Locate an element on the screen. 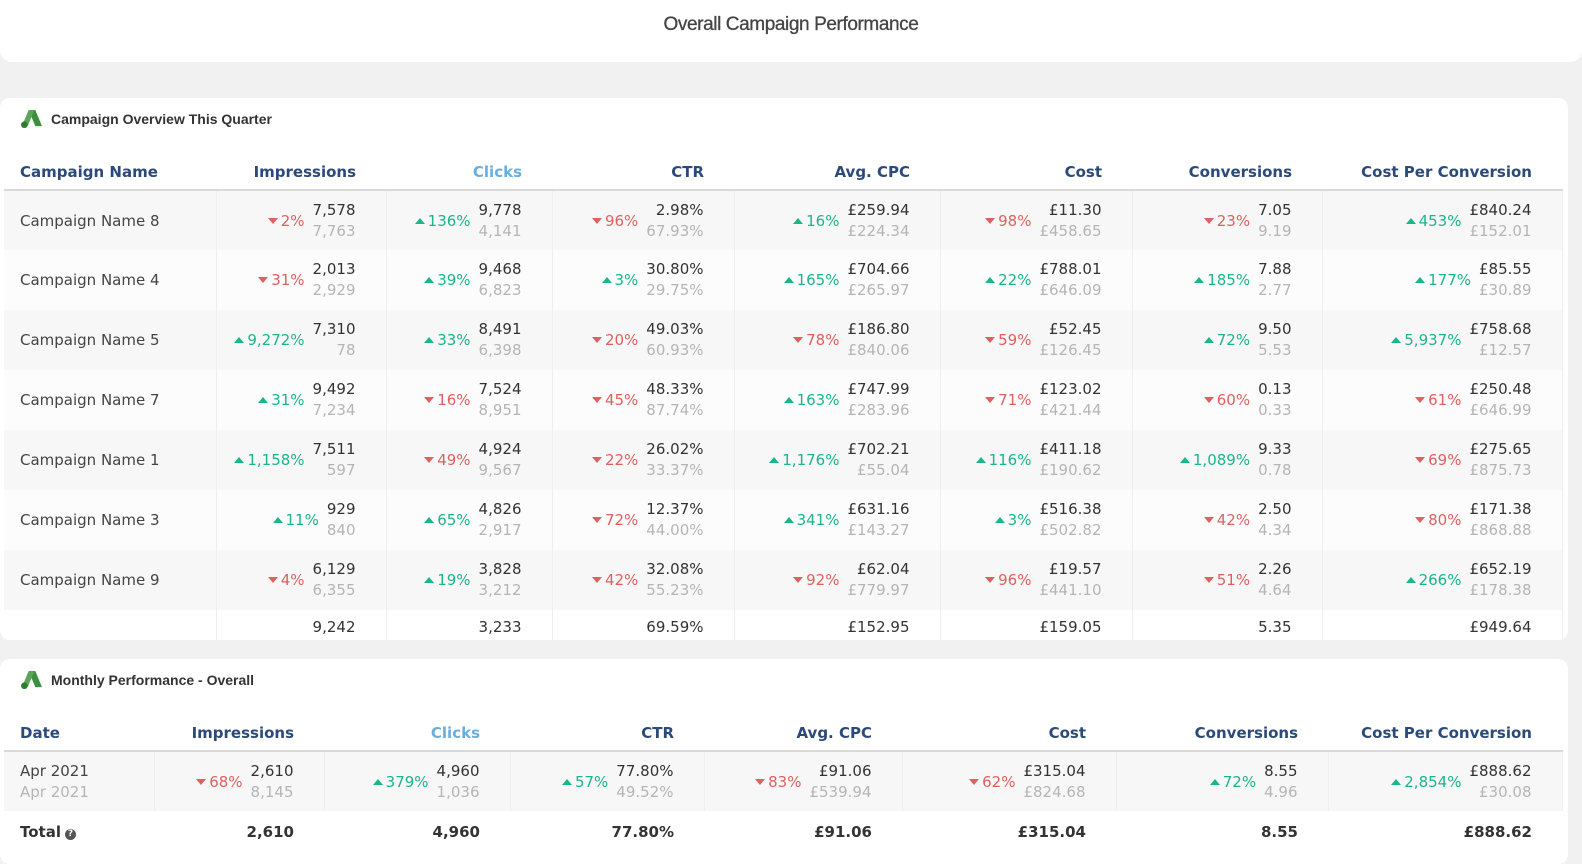 The width and height of the screenshot is (1582, 864). campaign-name: Campaign Name 9 is located at coordinates (110, 580).